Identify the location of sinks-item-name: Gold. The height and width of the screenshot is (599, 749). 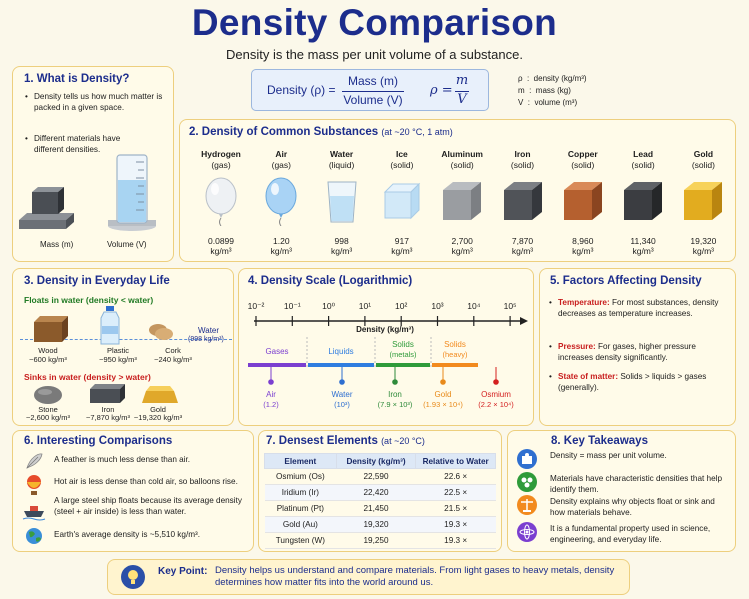
(158, 409).